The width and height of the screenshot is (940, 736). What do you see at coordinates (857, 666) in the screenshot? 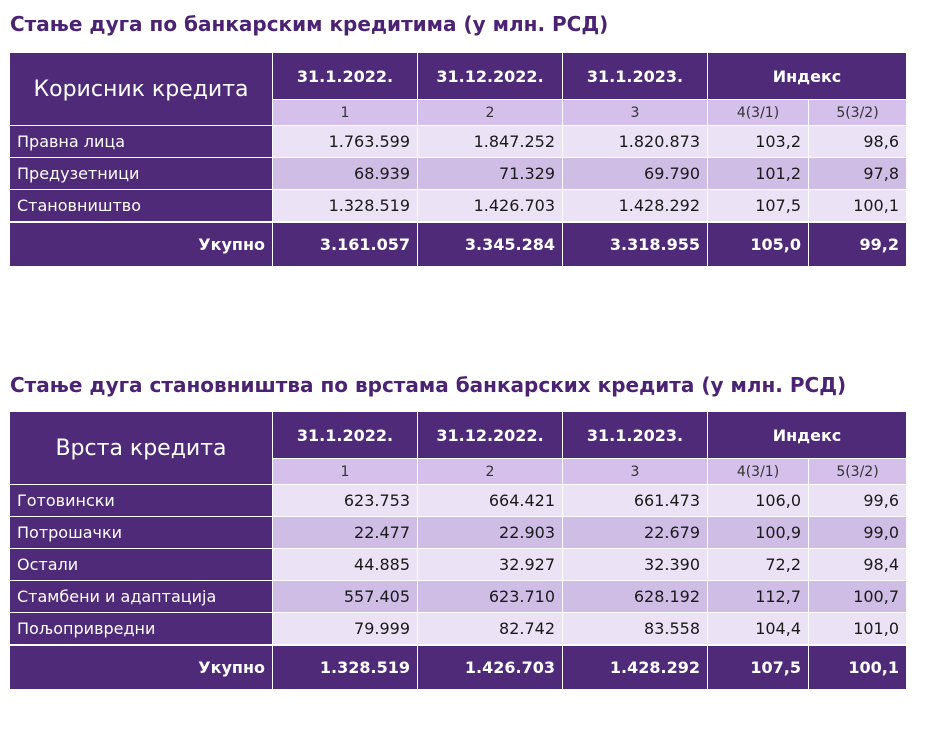
I see `total-cell: 100,1` at bounding box center [857, 666].